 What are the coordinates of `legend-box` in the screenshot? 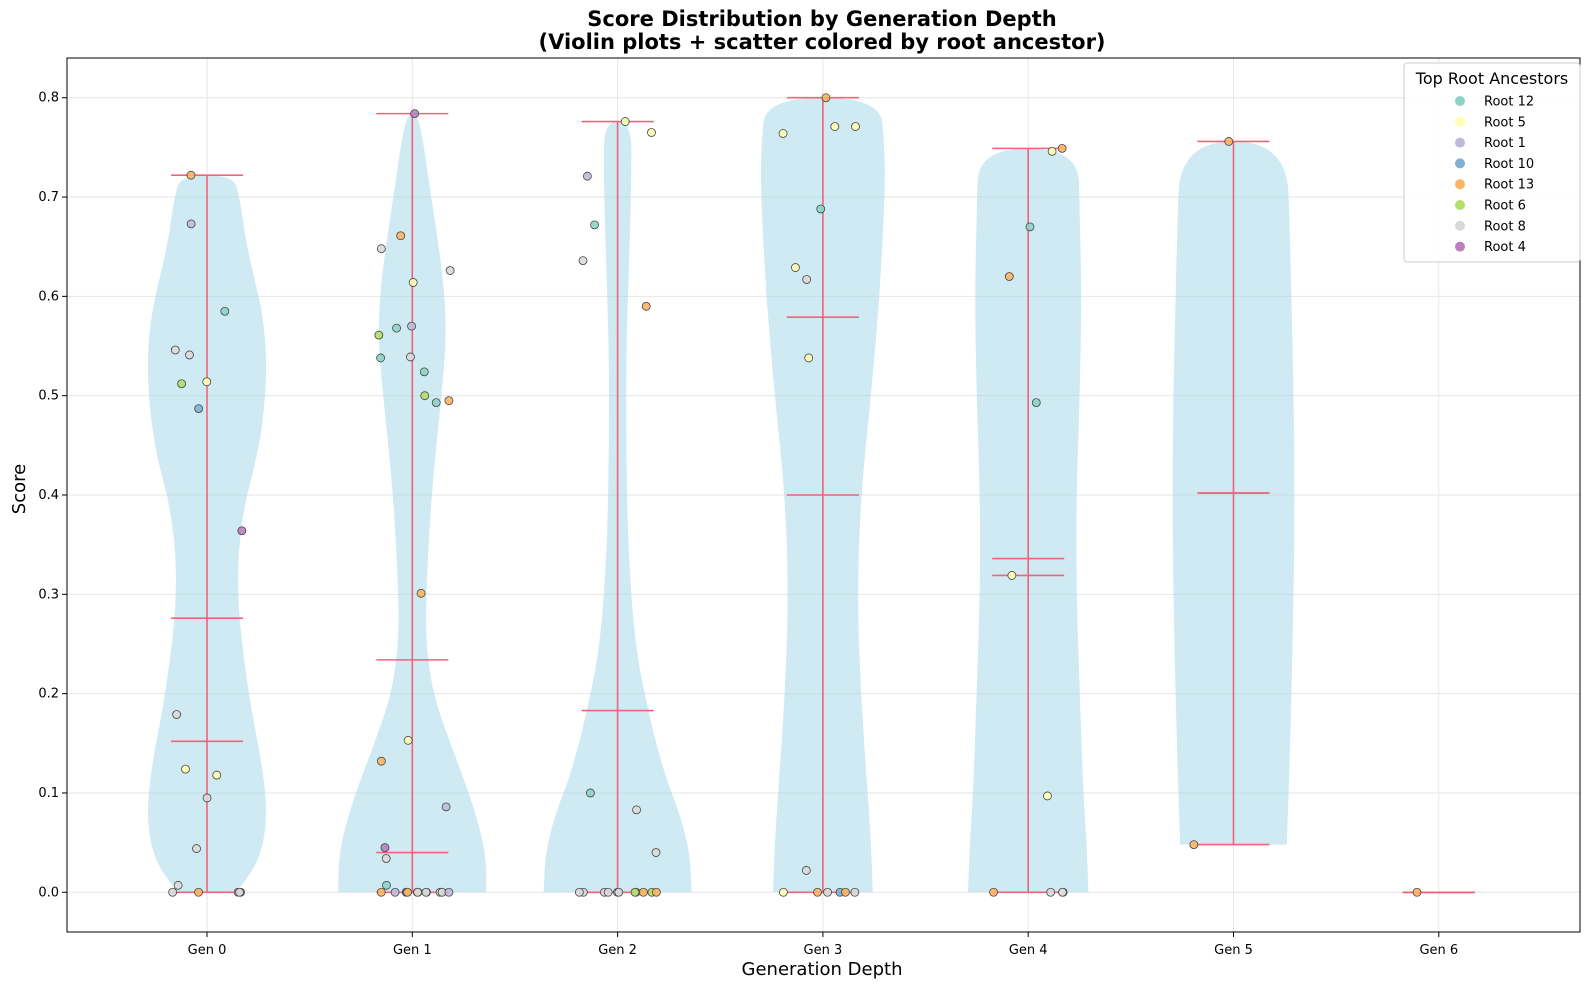 It's located at (1492, 162).